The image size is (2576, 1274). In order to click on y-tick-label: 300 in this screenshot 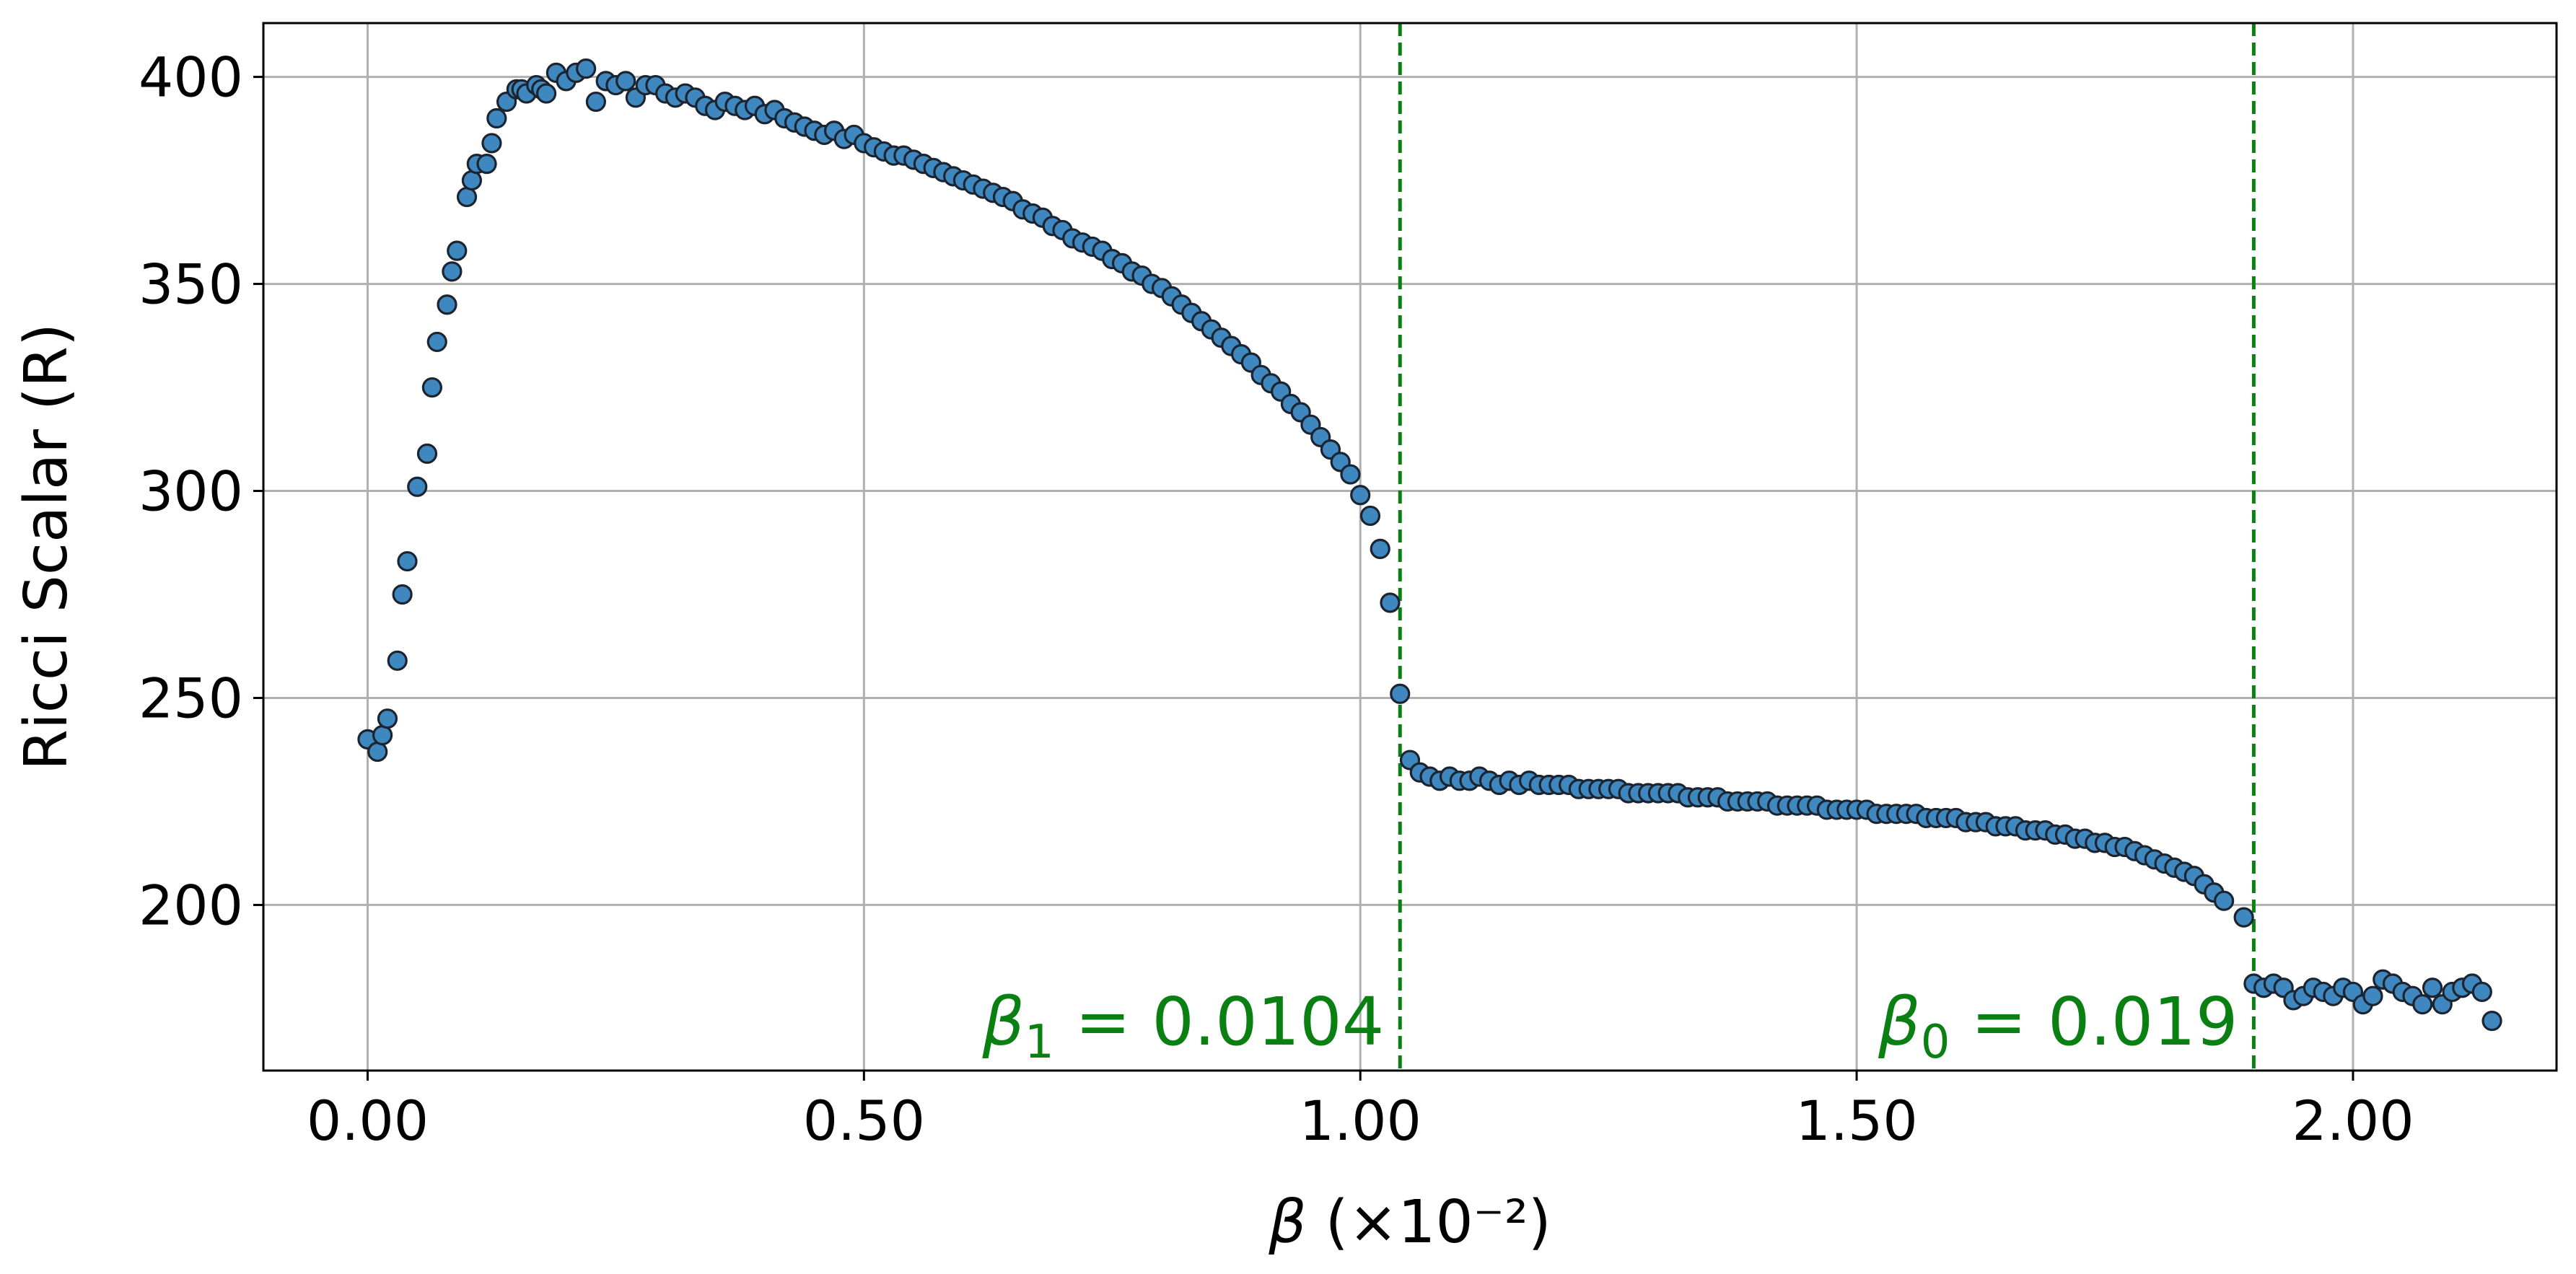, I will do `click(191, 492)`.